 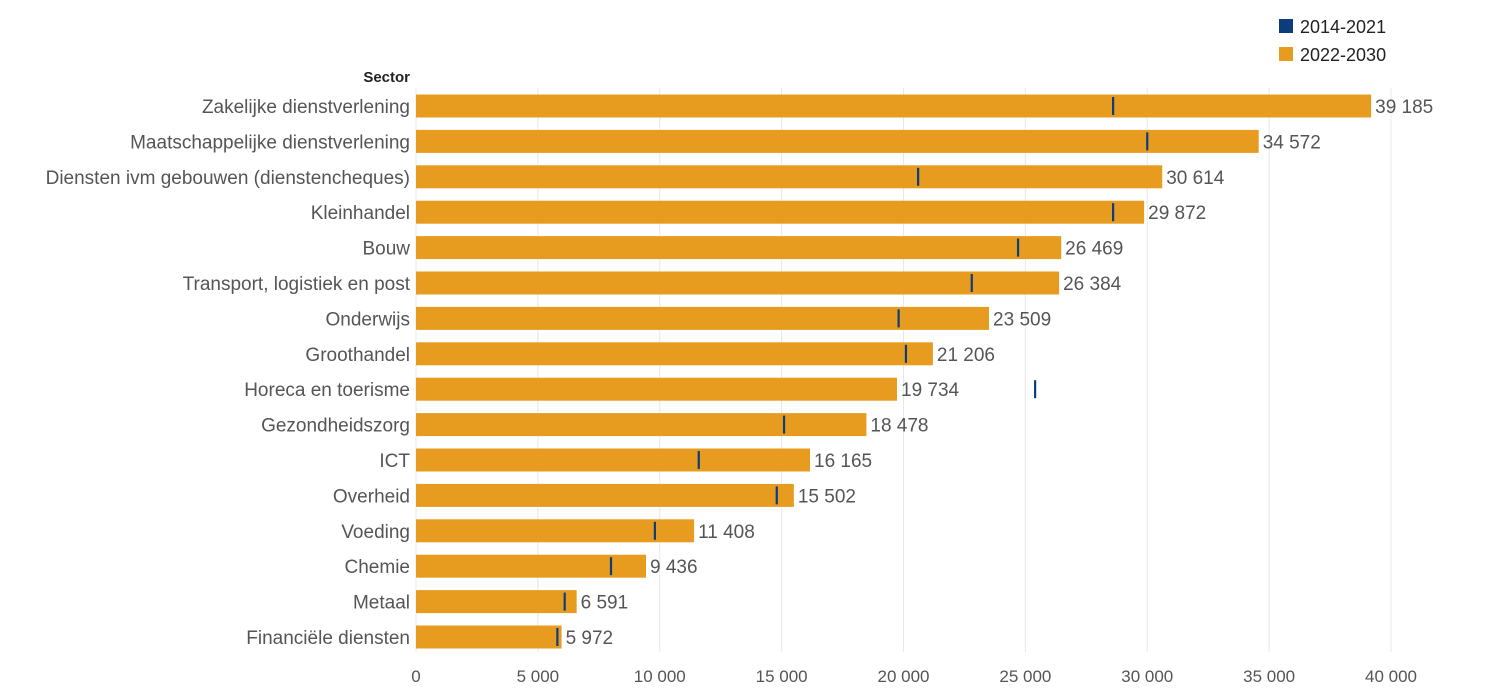 I want to click on category-label: Overheid, so click(x=371, y=496).